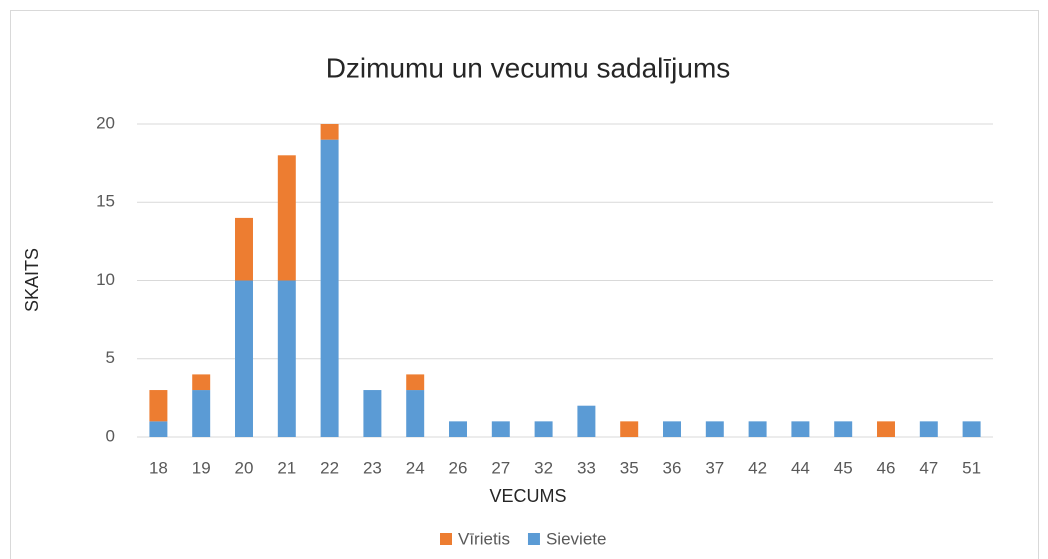 This screenshot has height=559, width=1048. What do you see at coordinates (110, 357) in the screenshot?
I see `y-tick-label: 5` at bounding box center [110, 357].